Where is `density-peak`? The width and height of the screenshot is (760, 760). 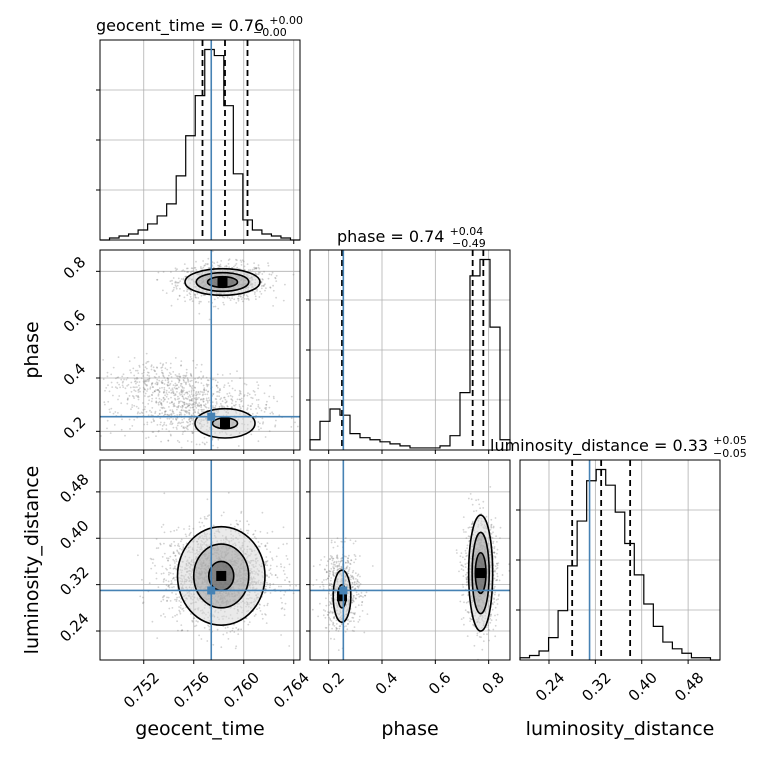
density-peak is located at coordinates (225, 423).